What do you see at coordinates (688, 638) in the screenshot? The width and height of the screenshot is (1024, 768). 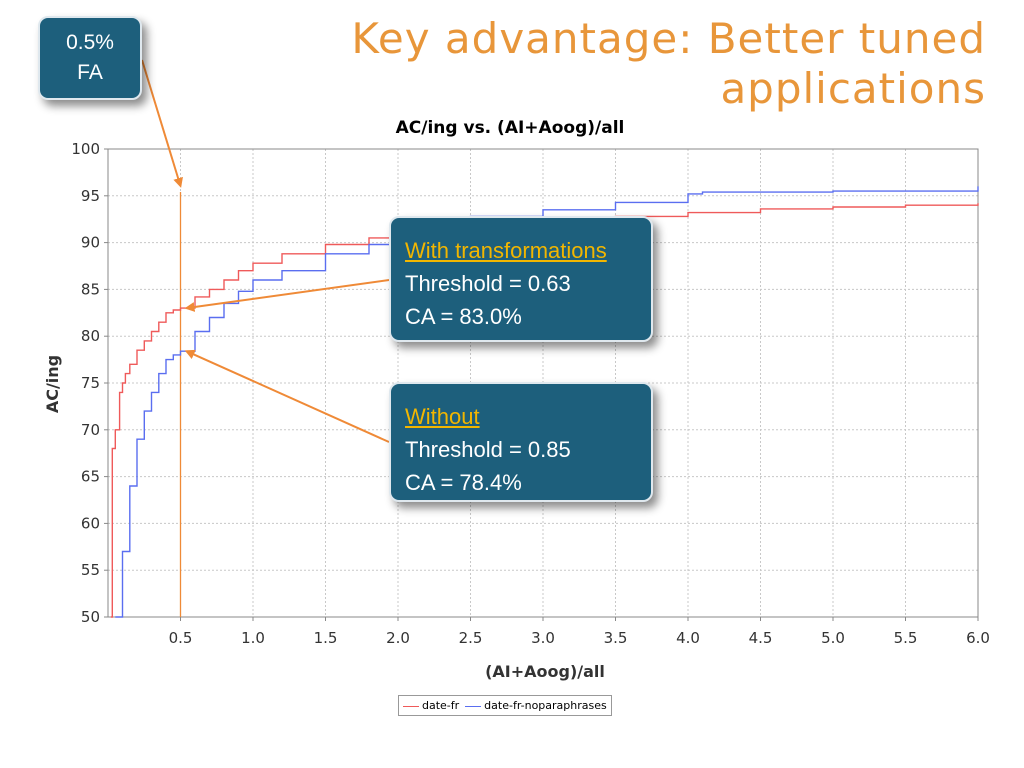 I see `x-tick-label: 4.0` at bounding box center [688, 638].